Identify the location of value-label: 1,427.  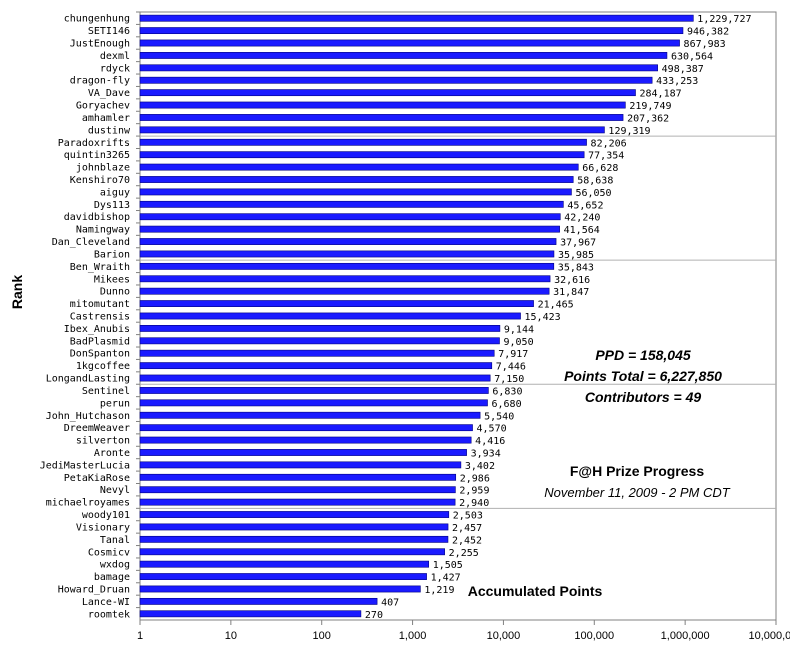
(446, 578).